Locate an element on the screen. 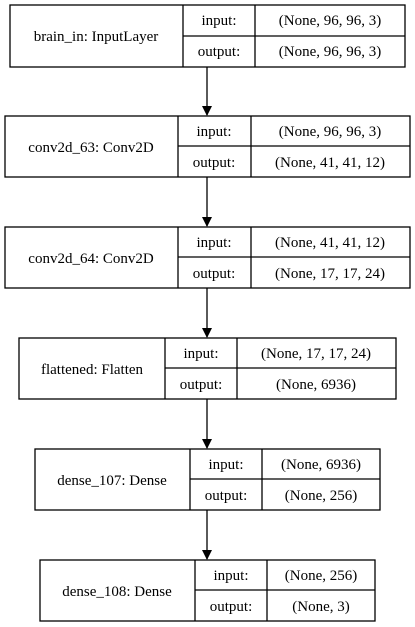  output-shape: (None, 17, 17, 24) is located at coordinates (330, 274).